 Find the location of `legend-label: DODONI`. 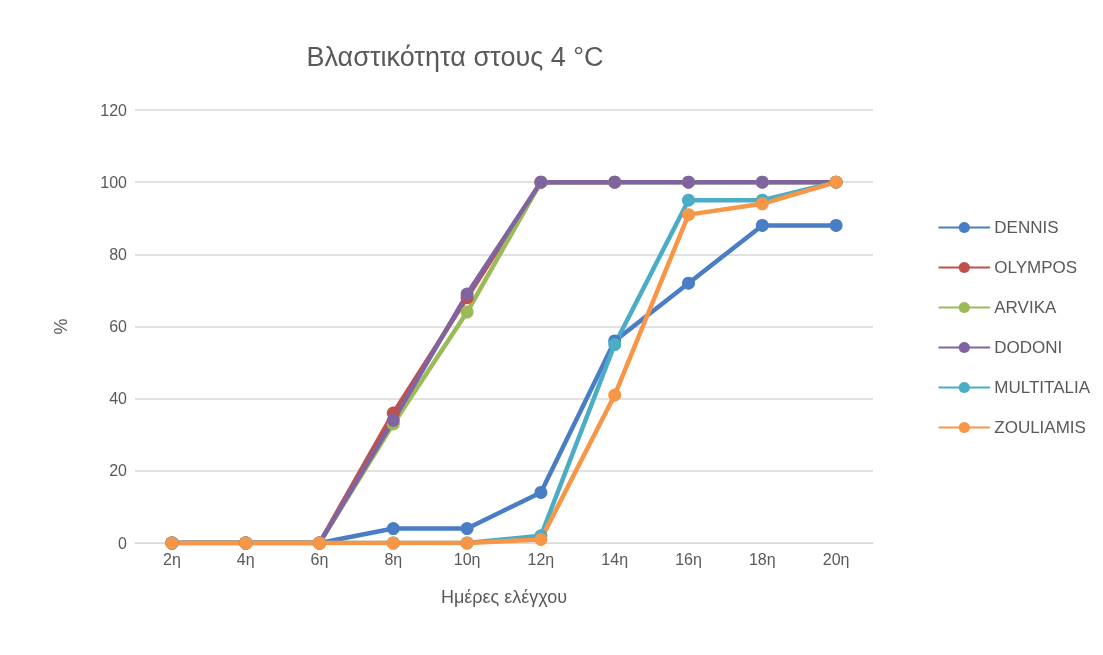

legend-label: DODONI is located at coordinates (1028, 347).